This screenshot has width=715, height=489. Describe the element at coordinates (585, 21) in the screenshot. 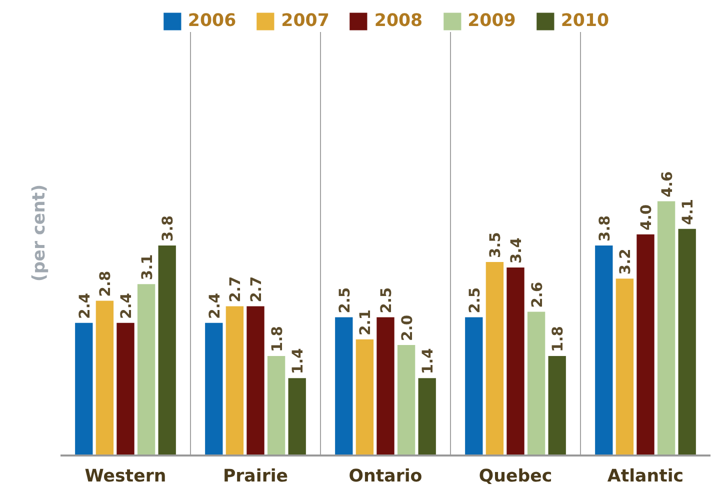

I see `legend-label: 2010` at that location.